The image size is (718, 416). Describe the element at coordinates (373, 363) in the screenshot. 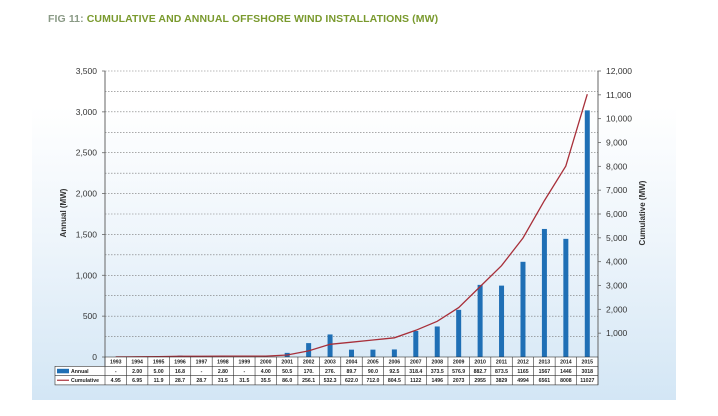

I see `year-label: 2005` at that location.